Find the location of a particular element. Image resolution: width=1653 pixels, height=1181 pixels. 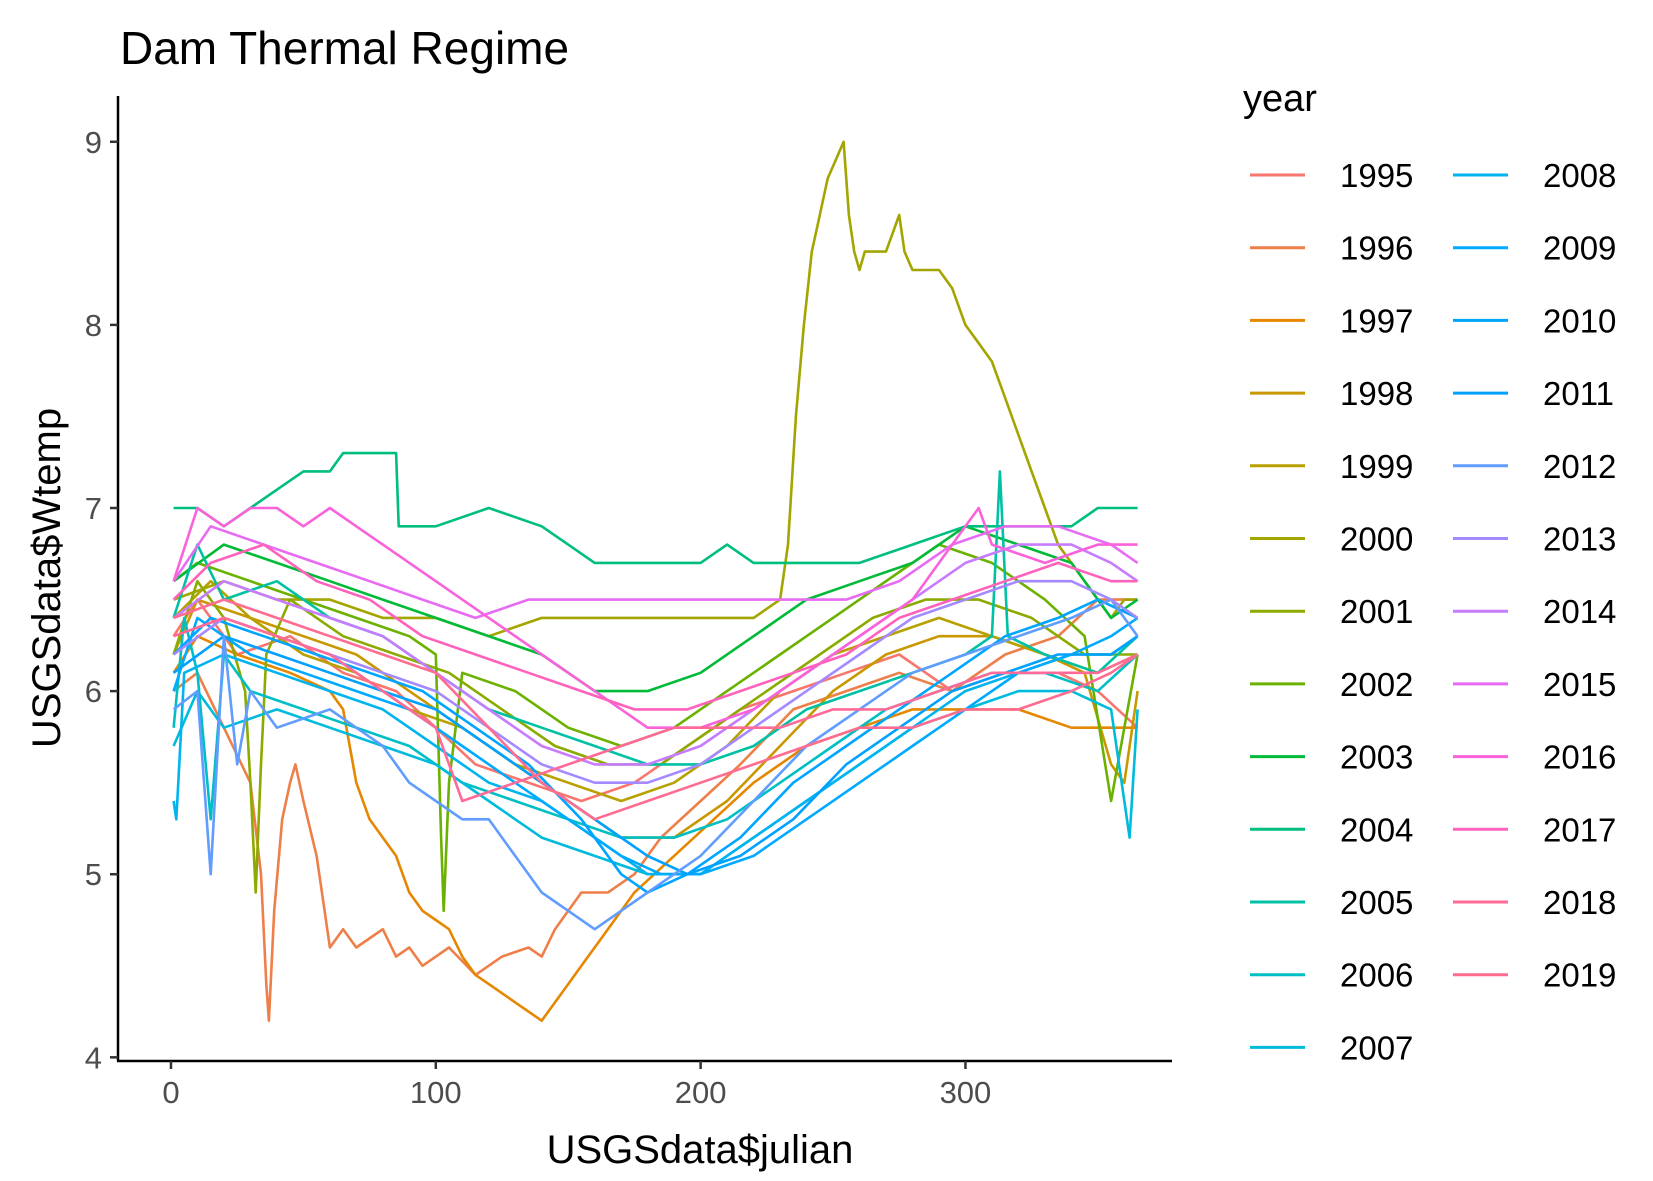

series-line-2013 is located at coordinates (655, 681).